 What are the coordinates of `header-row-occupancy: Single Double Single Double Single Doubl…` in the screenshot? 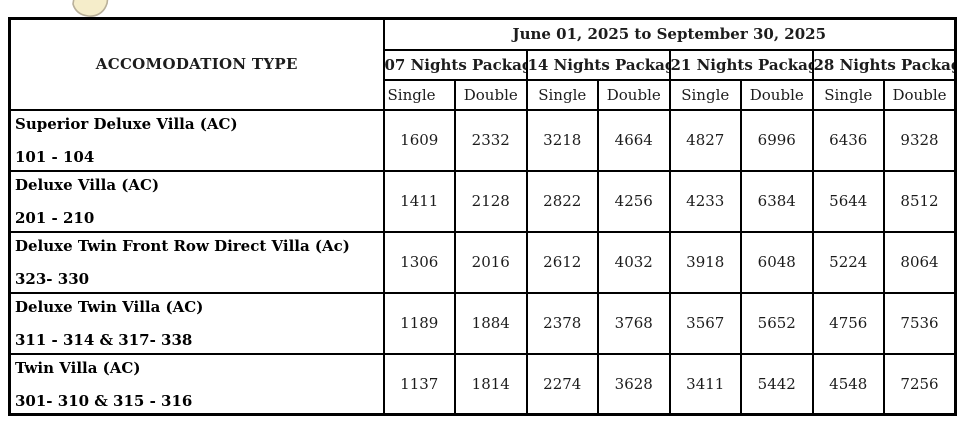 It's located at (483, 94).